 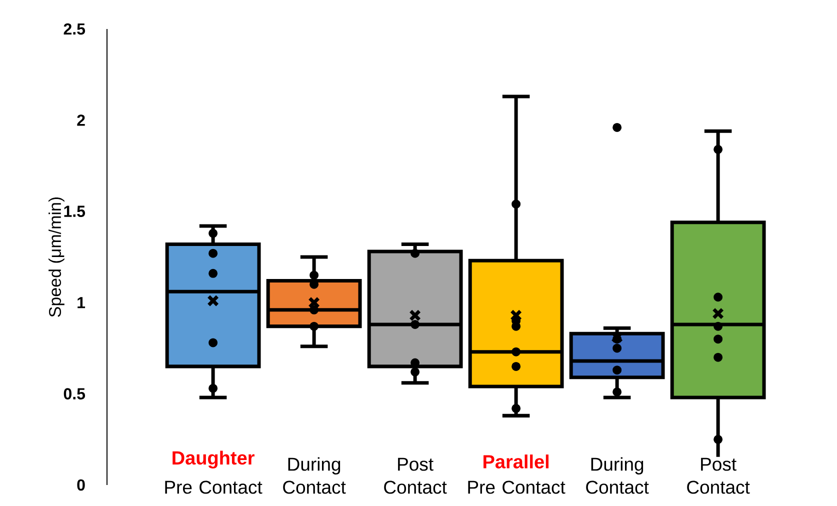 I want to click on y-axis-title: Speed (μm/min), so click(x=56, y=257).